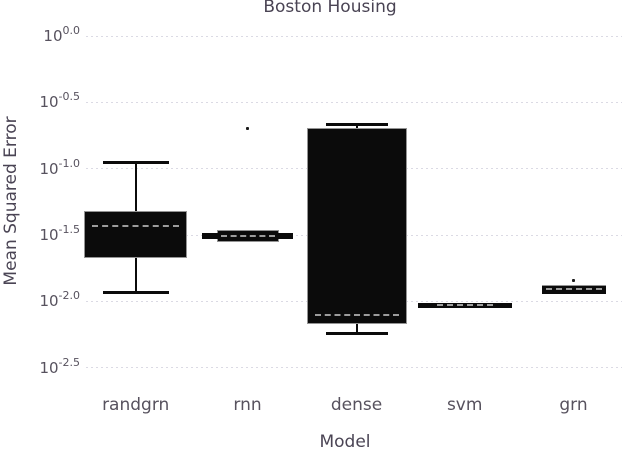 The image size is (622, 452). Describe the element at coordinates (330, 8) in the screenshot. I see `chart-title: Boston Housing` at that location.